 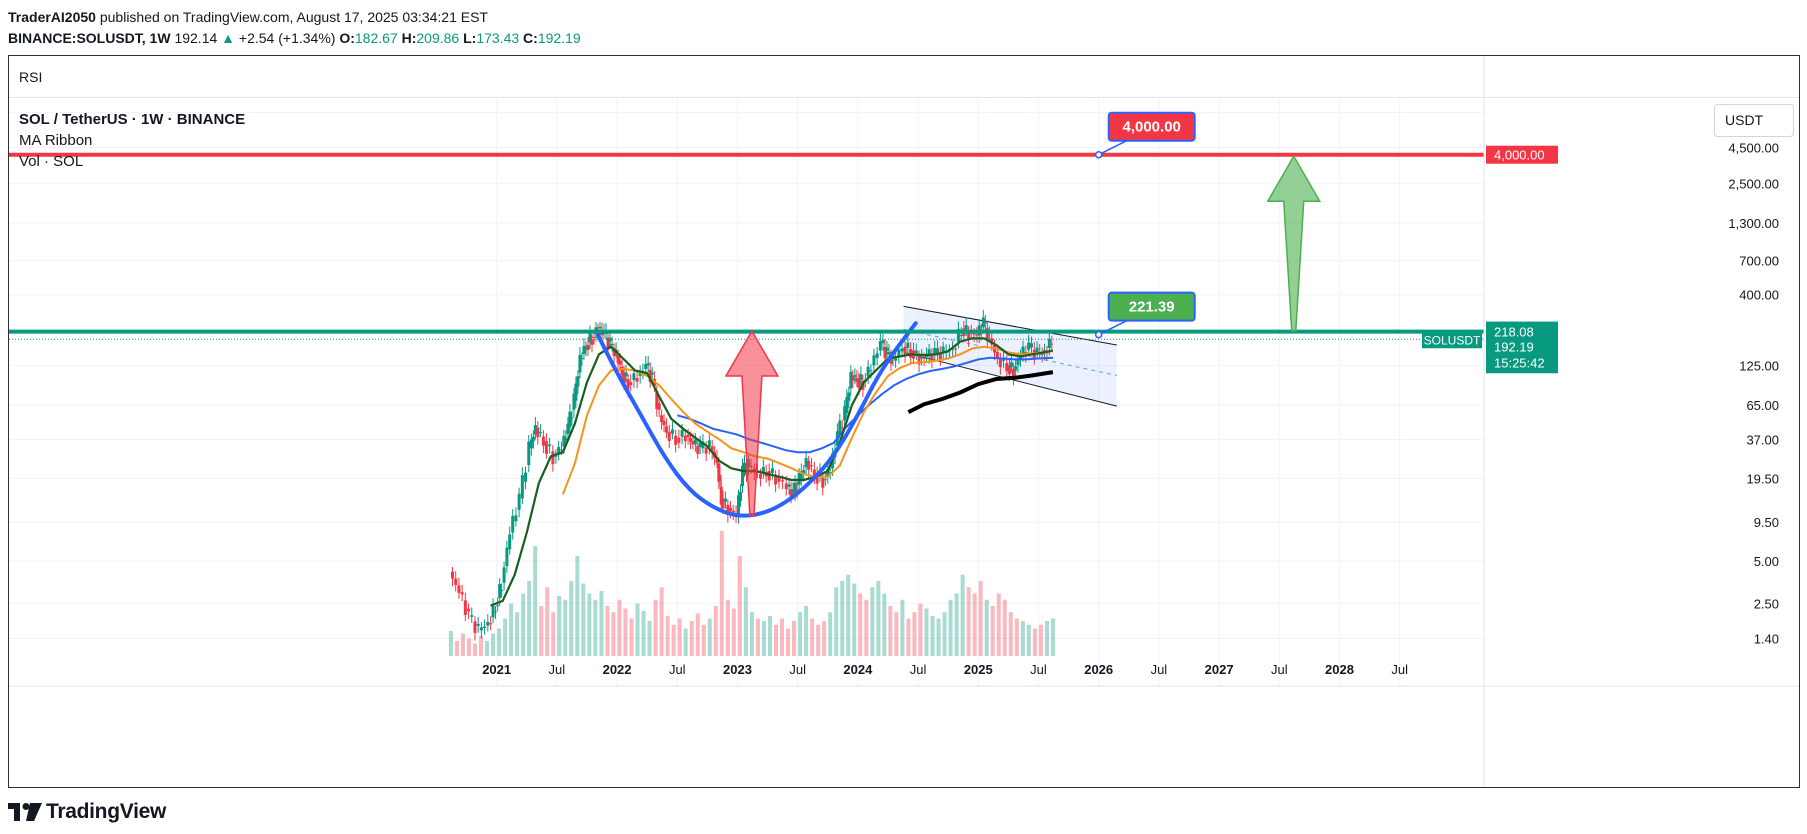 I want to click on symbol-tag-text: SOLUSDT, so click(x=1452, y=340).